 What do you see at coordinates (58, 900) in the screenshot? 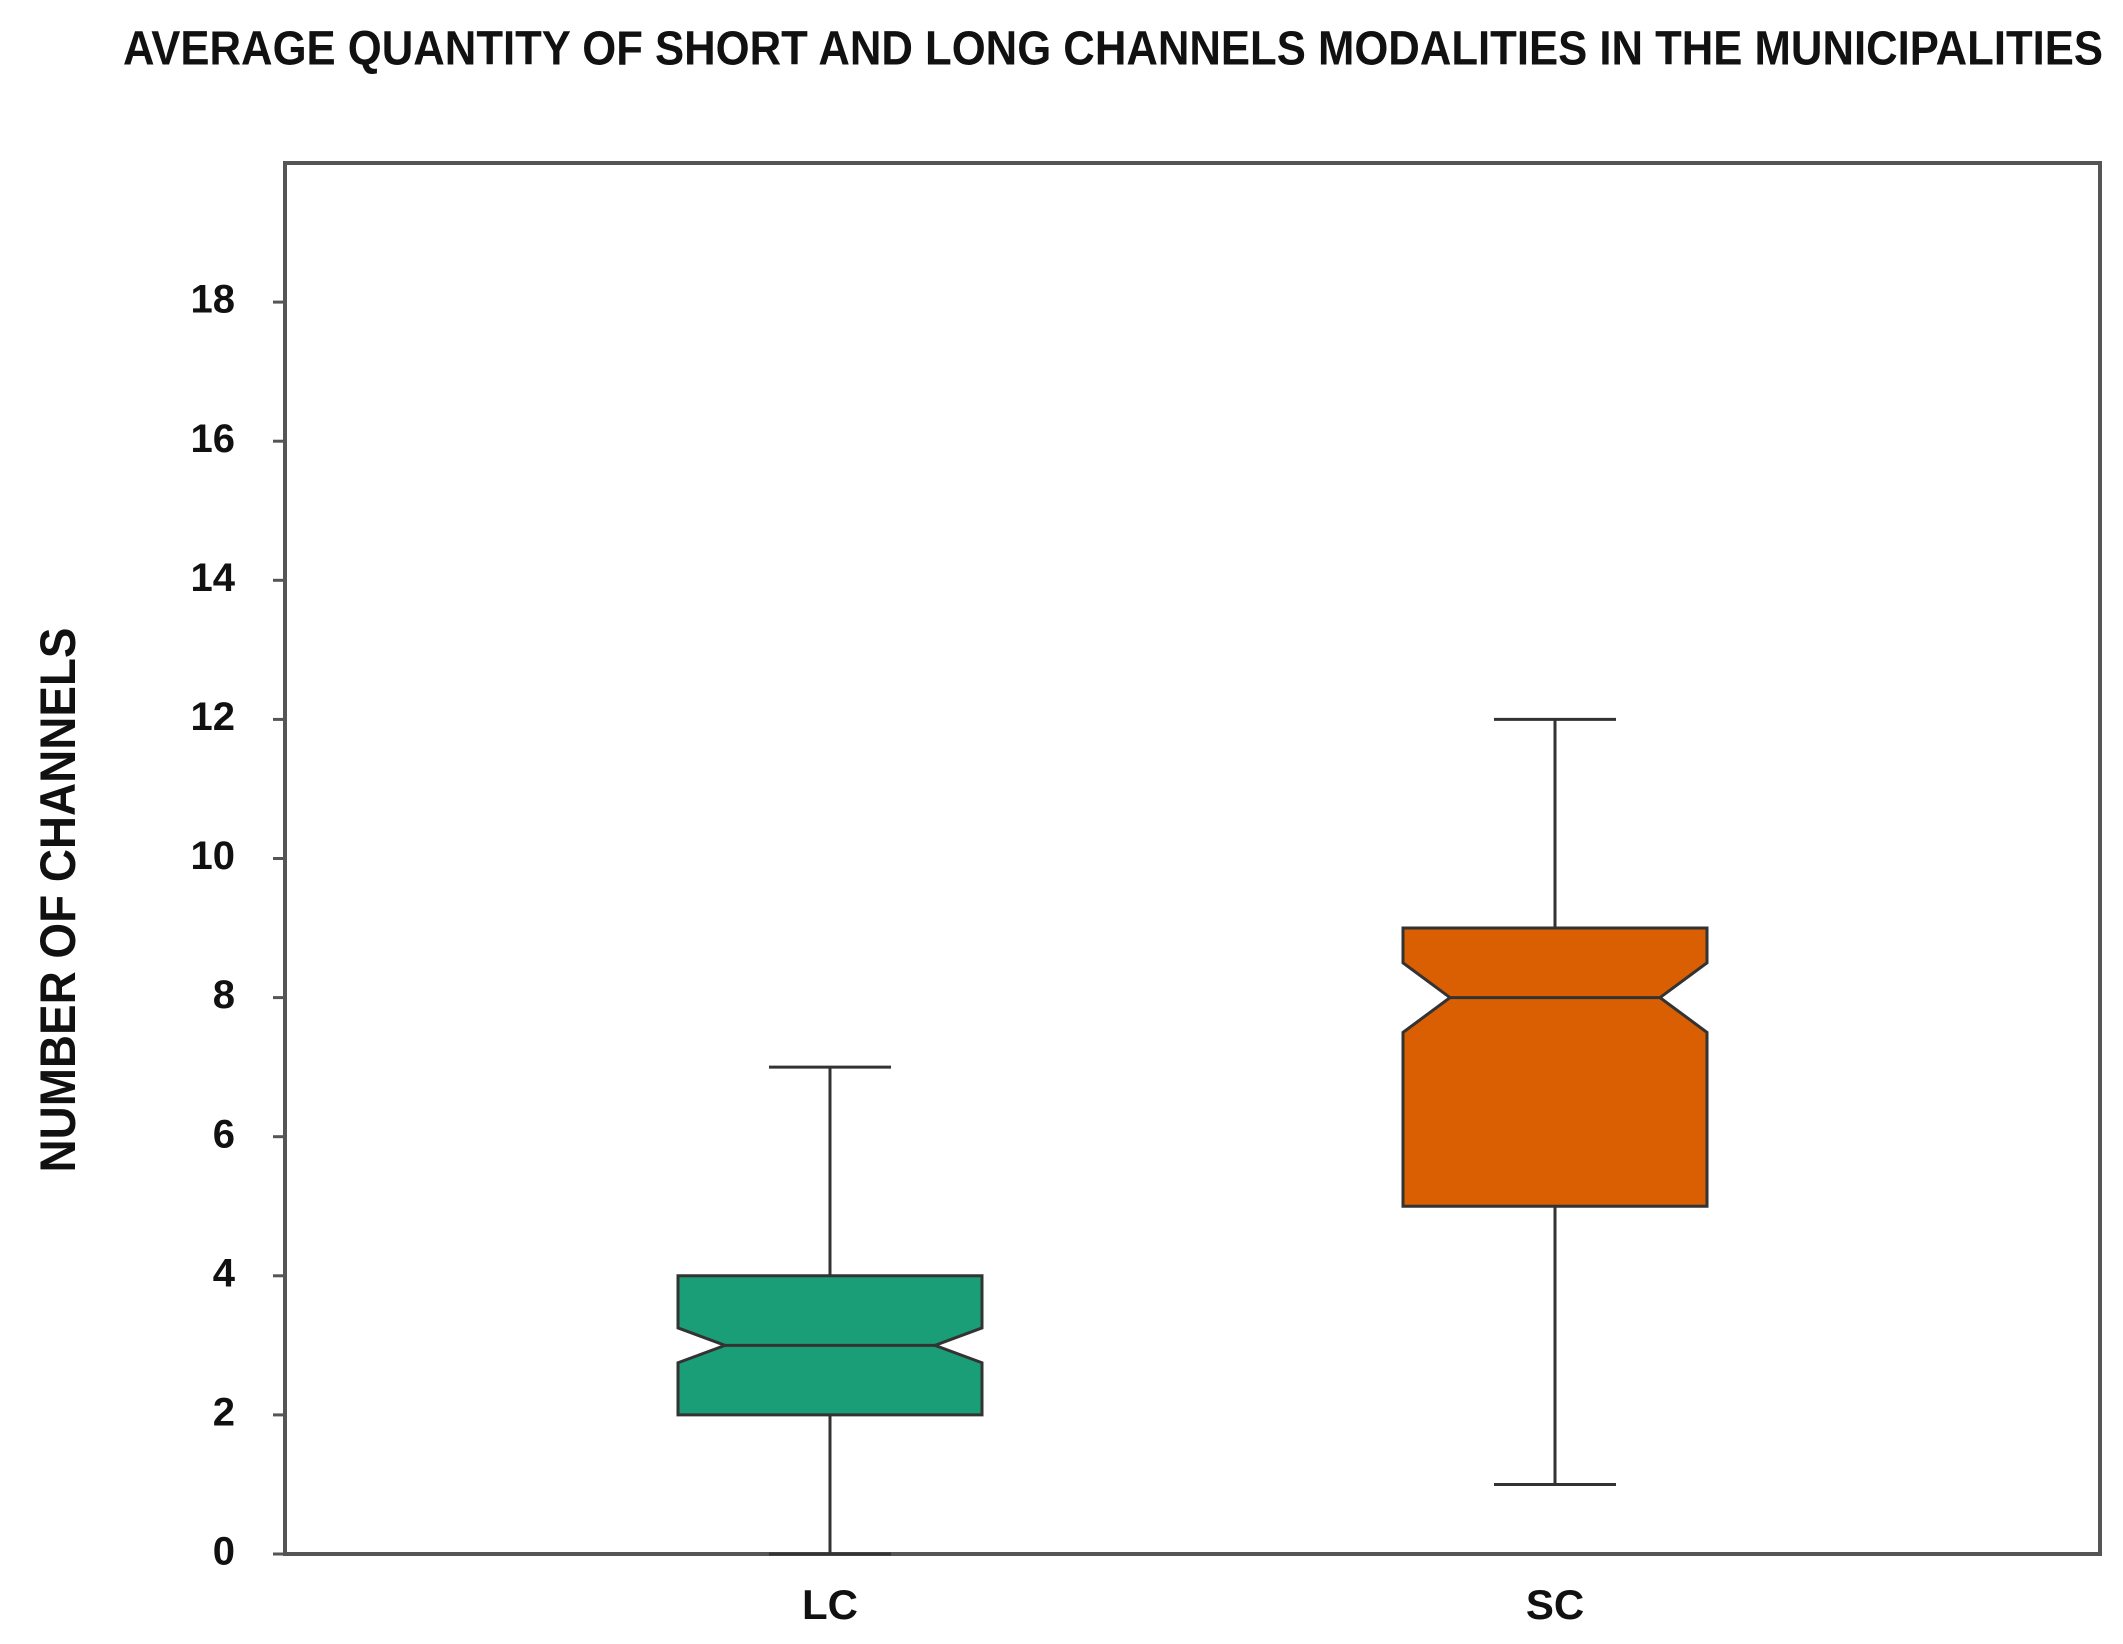
I see `y-axis-label: NUMBER OF CHANNELS` at bounding box center [58, 900].